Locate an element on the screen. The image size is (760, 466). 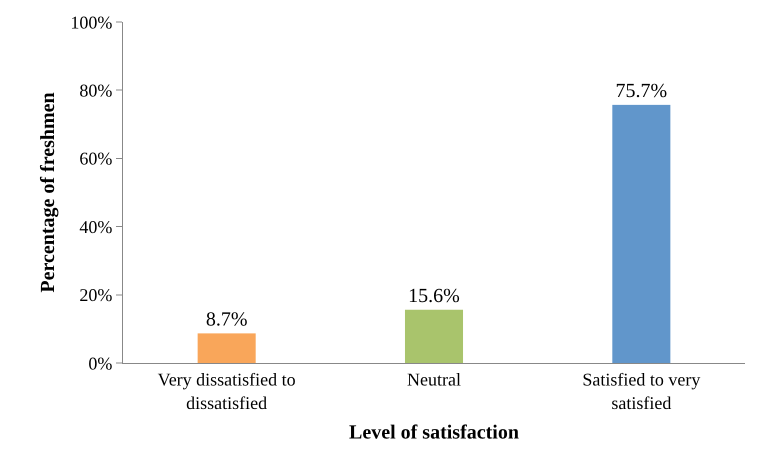
y-tick-label: 0% is located at coordinates (100, 363).